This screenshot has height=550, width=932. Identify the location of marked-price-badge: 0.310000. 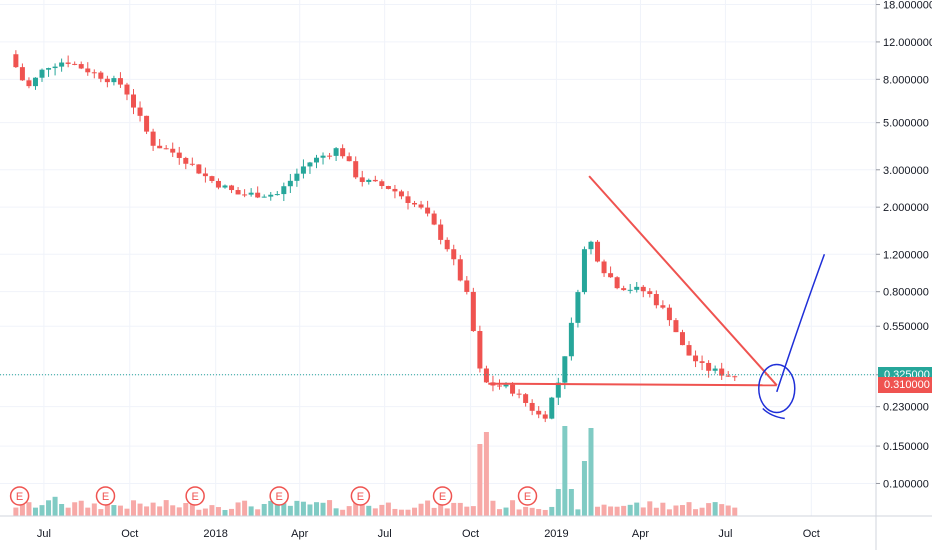
(905, 385).